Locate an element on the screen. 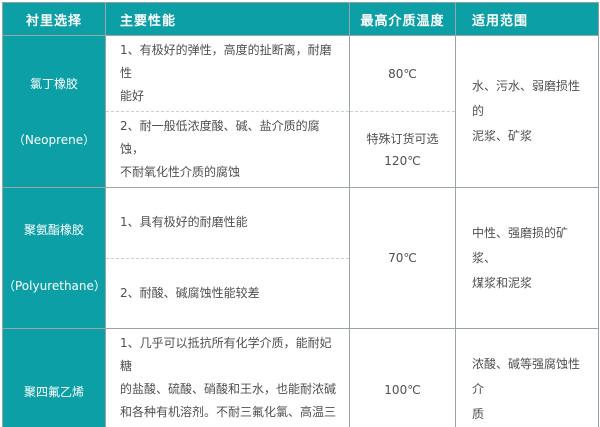 The width and height of the screenshot is (600, 427). temperature-cell: 特殊订货可选 120℃ is located at coordinates (402, 149).